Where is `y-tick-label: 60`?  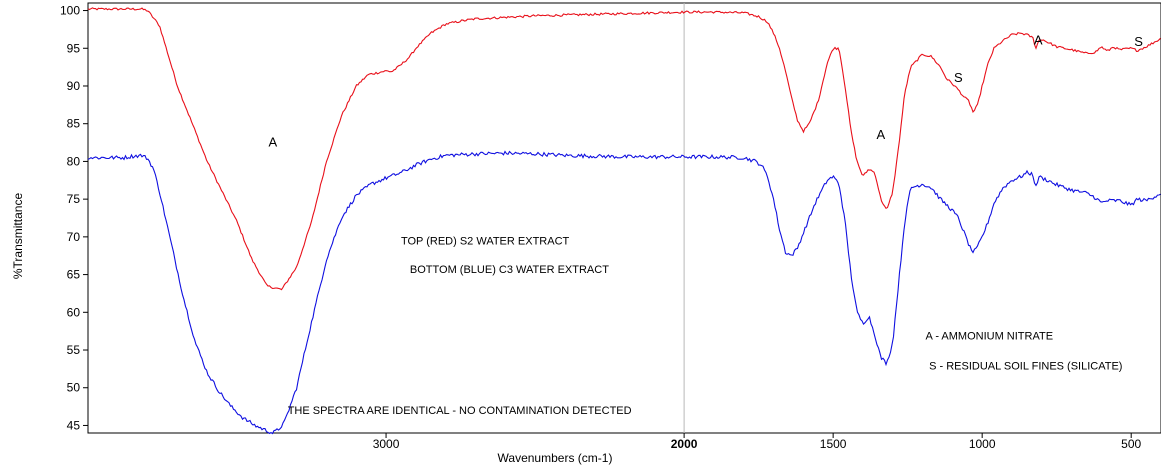 y-tick-label: 60 is located at coordinates (74, 312).